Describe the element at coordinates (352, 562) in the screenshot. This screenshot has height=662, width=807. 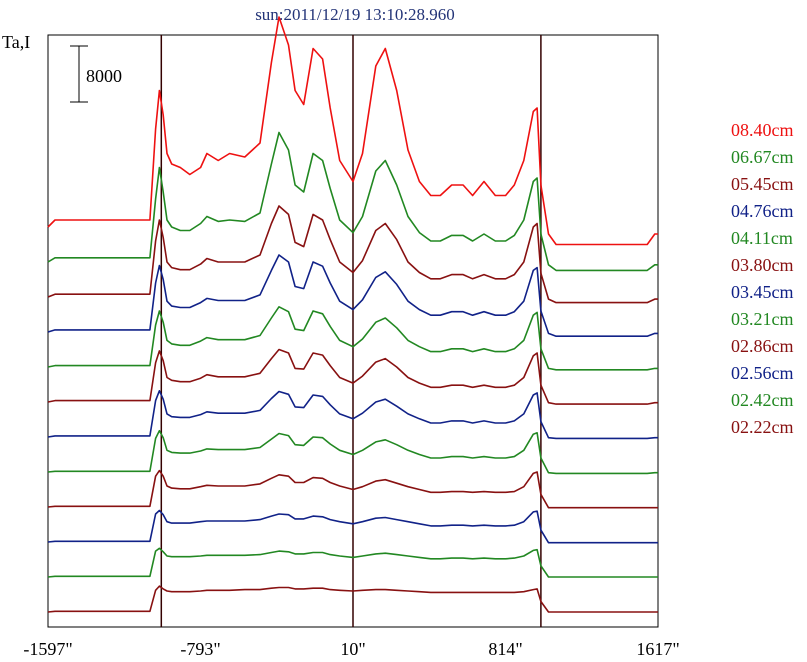
I see `series-line-02.42cm` at that location.